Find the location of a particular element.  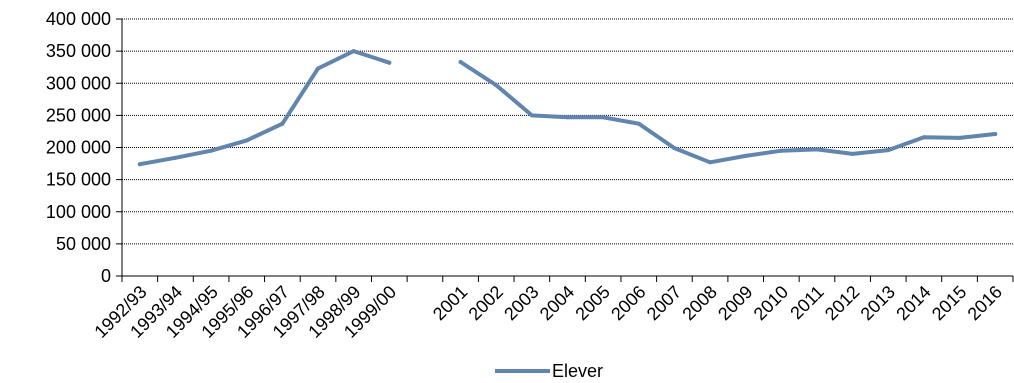

x-tick-label: 2001 is located at coordinates (450, 303).